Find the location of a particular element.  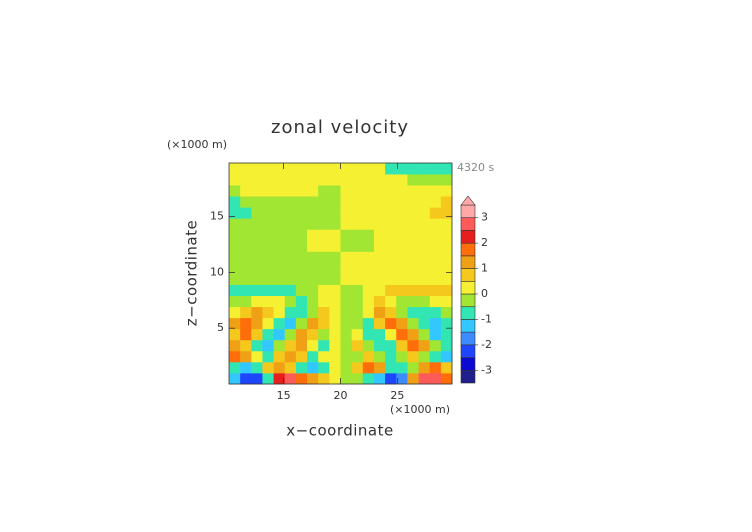

x-unit: (×1000 m) is located at coordinates (420, 409).